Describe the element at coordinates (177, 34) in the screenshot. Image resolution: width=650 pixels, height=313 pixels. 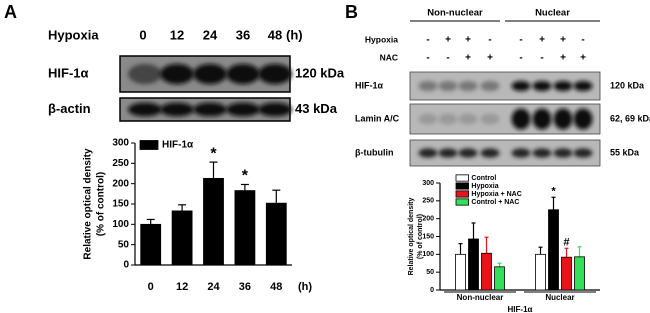
I see `time-label: 12` at that location.